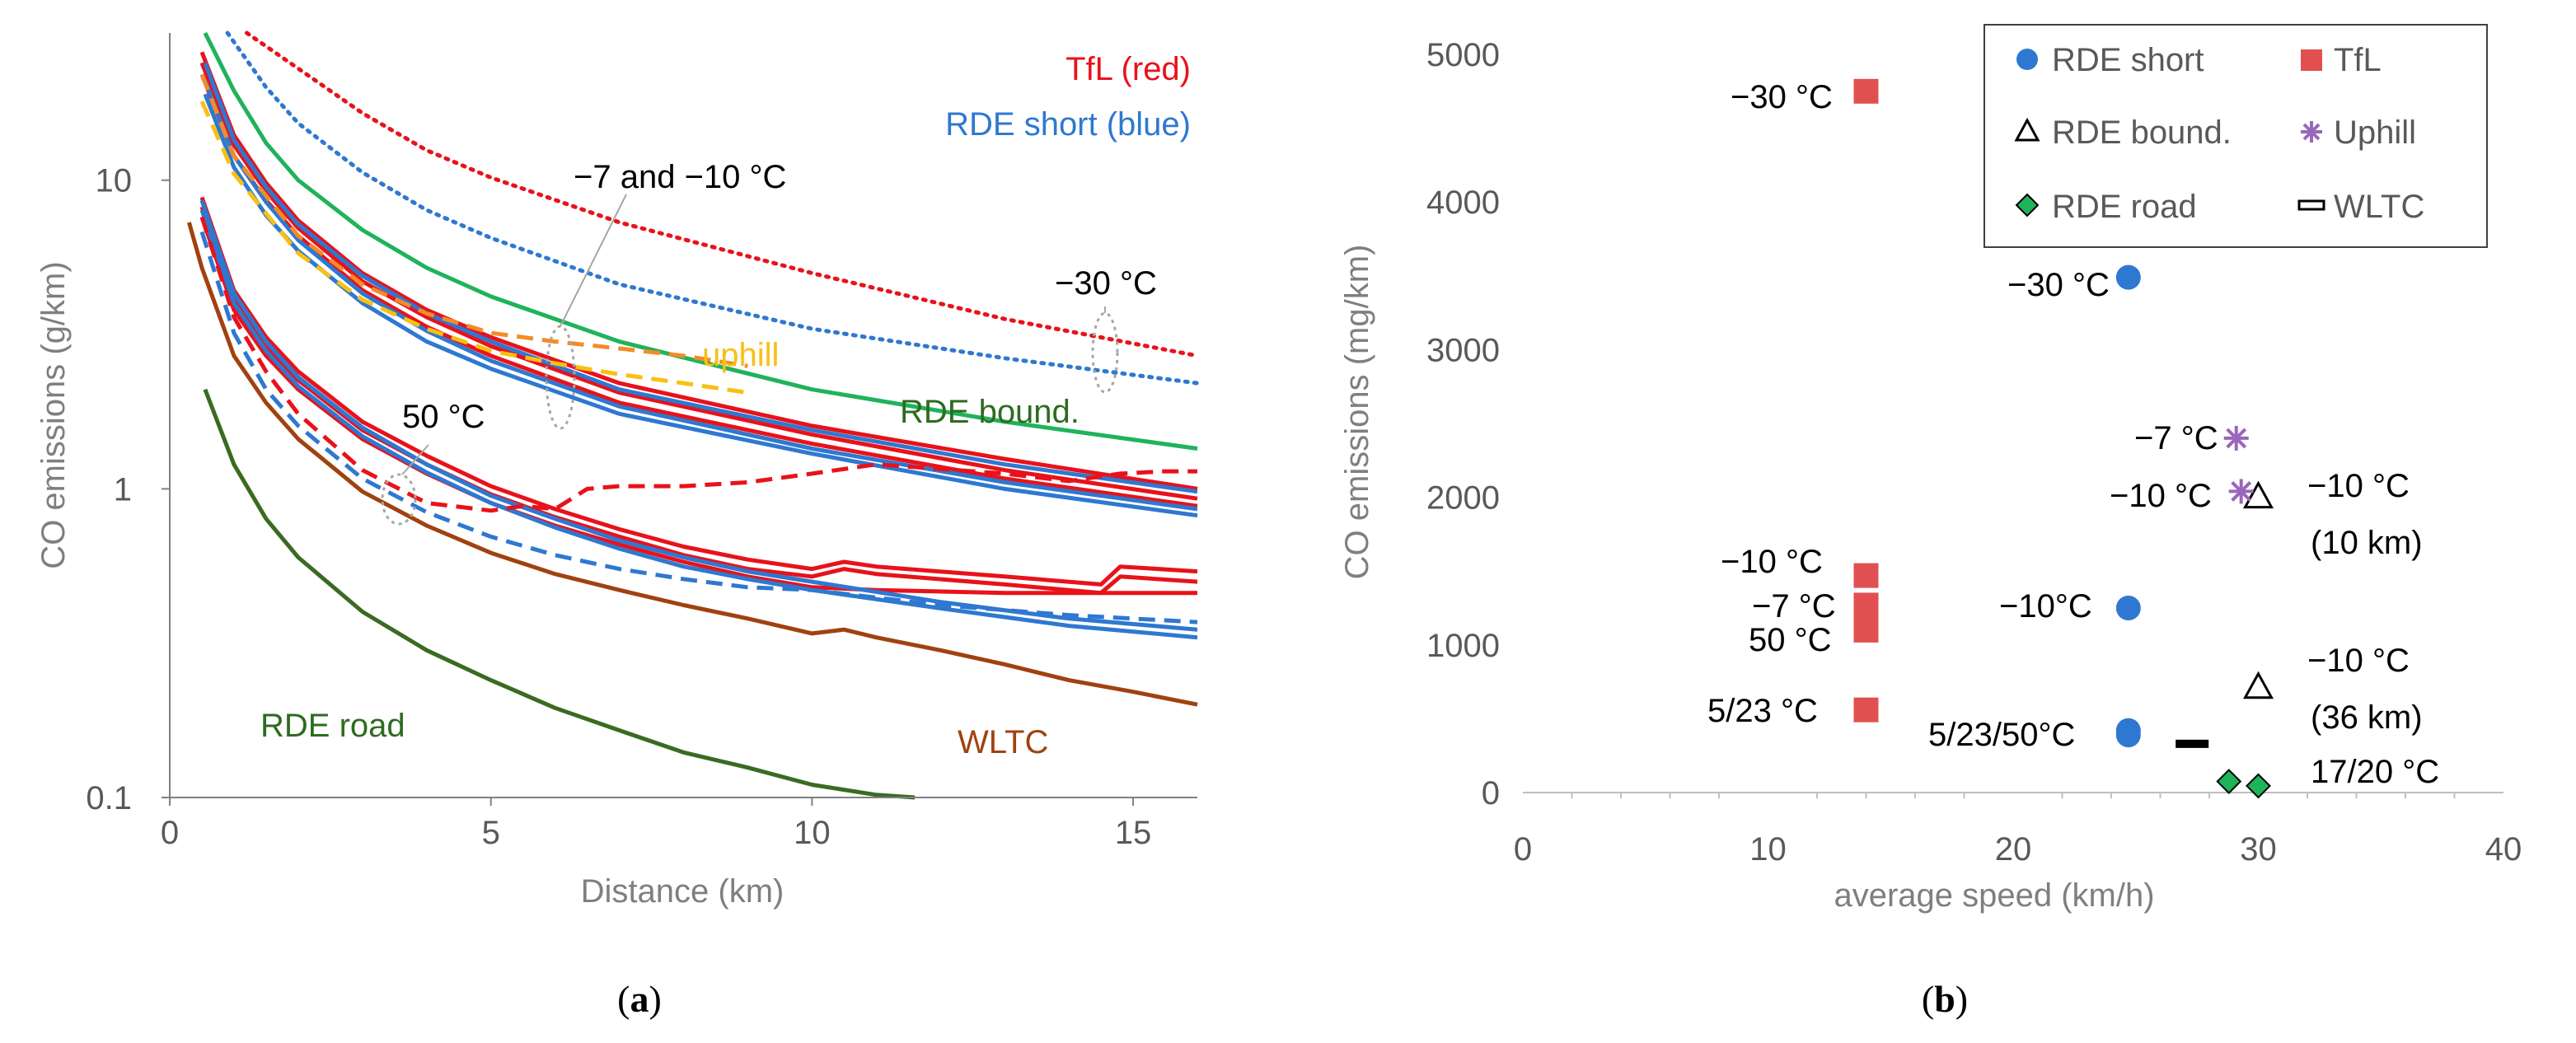 This screenshot has width=2576, height=1043. I want to click on label-rde-5-23-50: 5/23/50°C, so click(2001, 735).